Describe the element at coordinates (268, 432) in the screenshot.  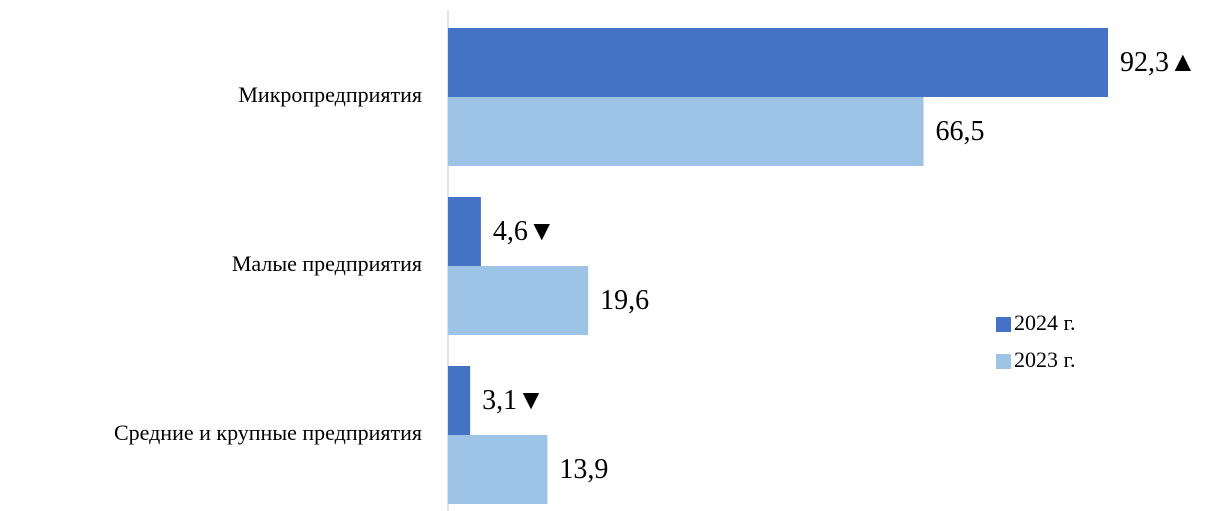
I see `category-label: Средние и крупные предприятия` at that location.